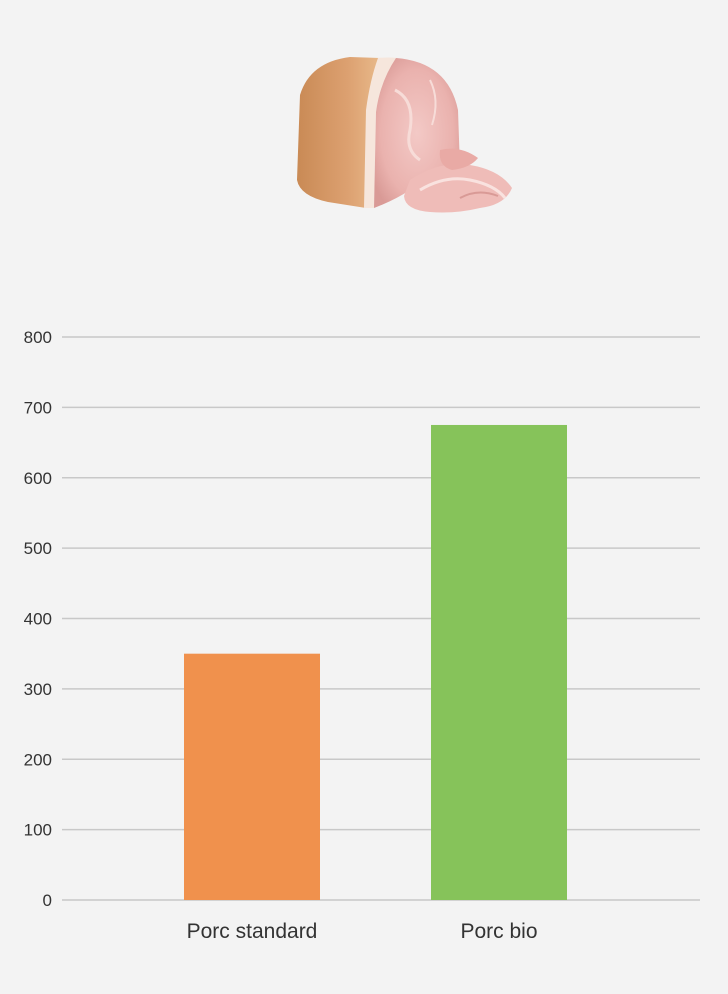 Image resolution: width=728 pixels, height=994 pixels. Describe the element at coordinates (38, 478) in the screenshot. I see `y-tick-label-600: 600` at that location.